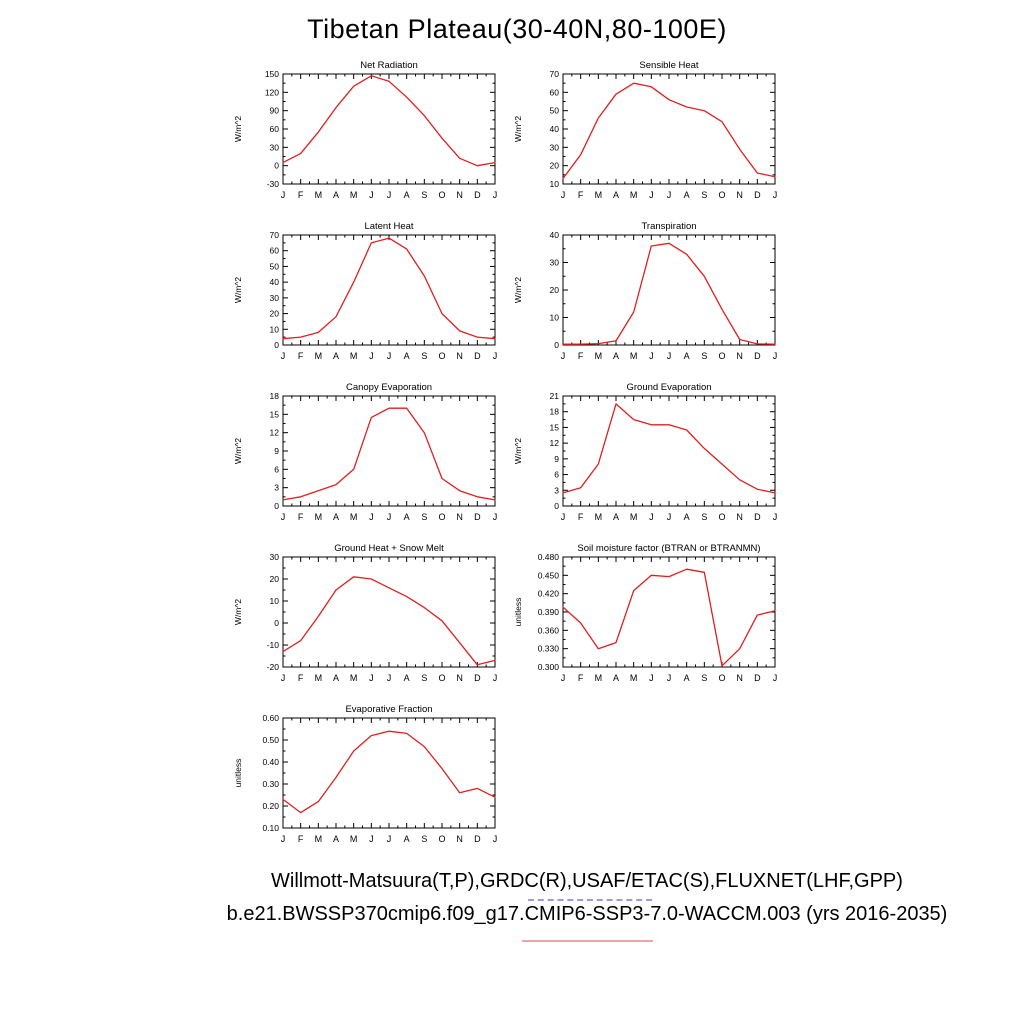 This screenshot has height=1024, width=1024. What do you see at coordinates (549, 649) in the screenshot?
I see `y-tick-label: 0.330` at bounding box center [549, 649].